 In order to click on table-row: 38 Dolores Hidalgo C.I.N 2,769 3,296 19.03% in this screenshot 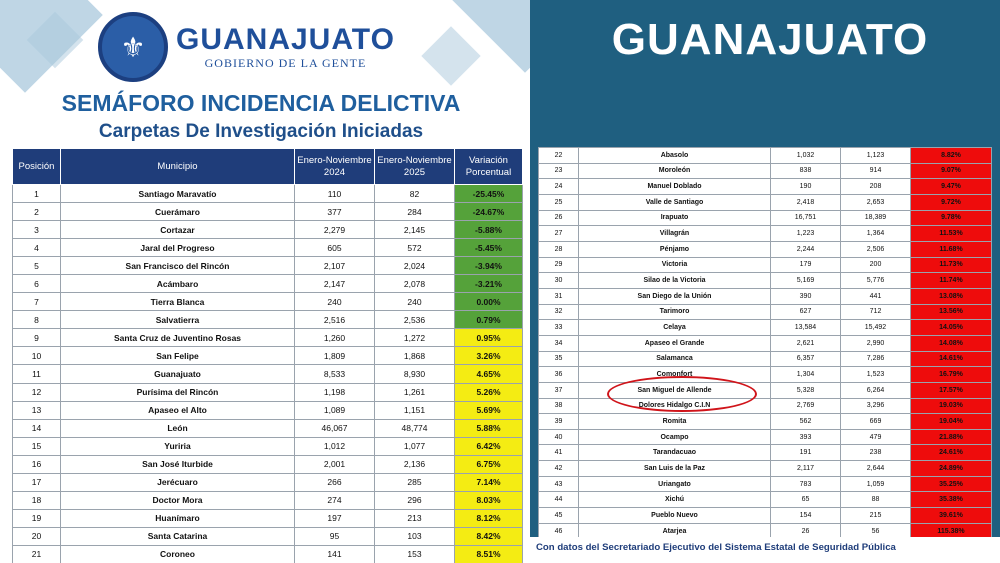, I will do `click(765, 406)`.